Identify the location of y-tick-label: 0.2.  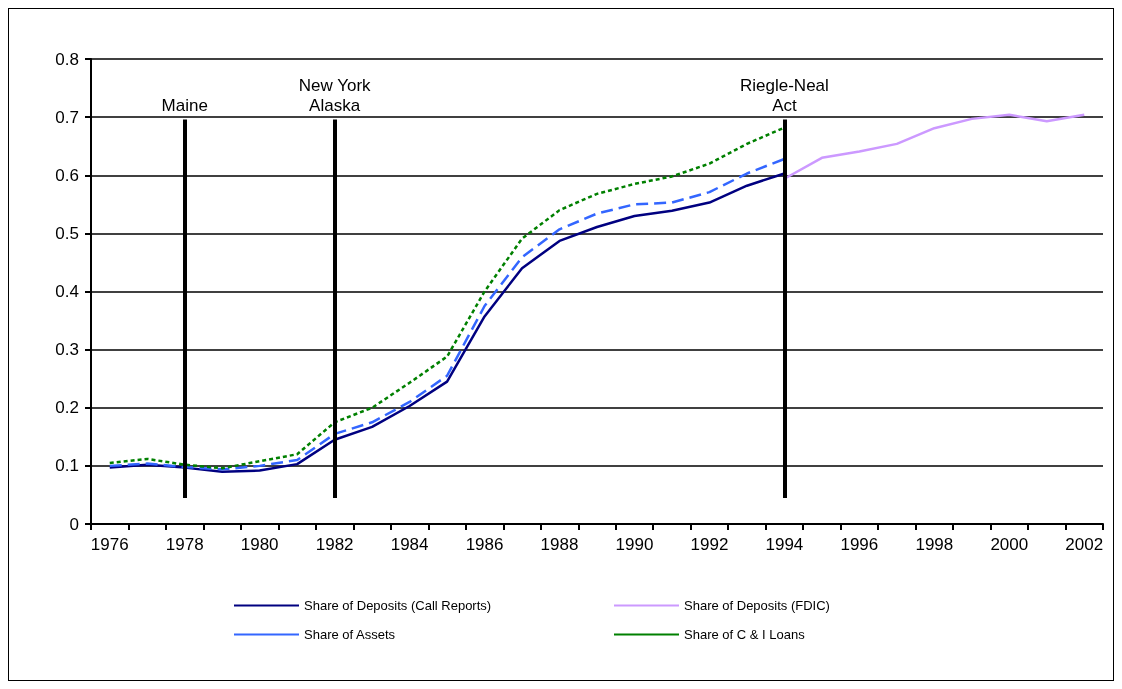
(67, 408).